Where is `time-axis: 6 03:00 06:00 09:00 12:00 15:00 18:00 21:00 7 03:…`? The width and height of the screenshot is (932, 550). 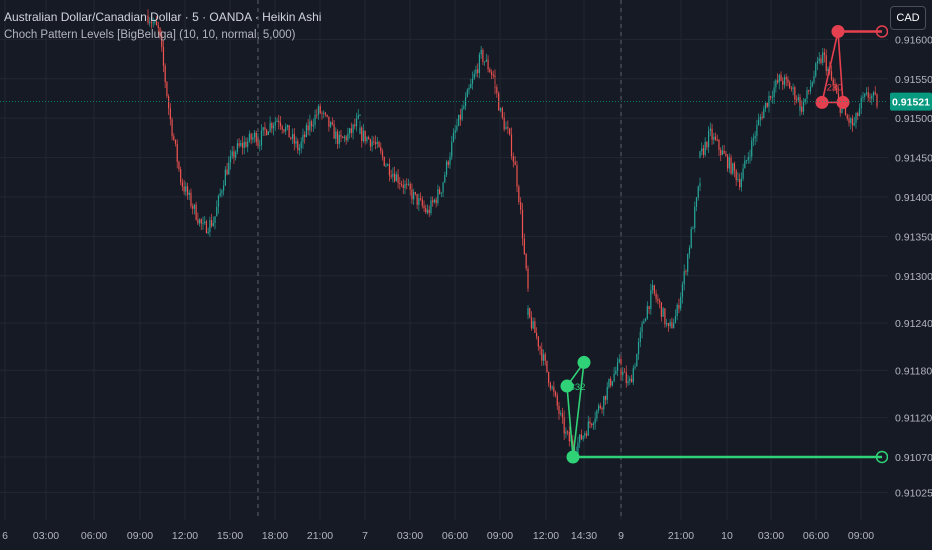
time-axis: 6 03:00 06:00 09:00 12:00 15:00 18:00 21:00 7 03:… is located at coordinates (438, 536).